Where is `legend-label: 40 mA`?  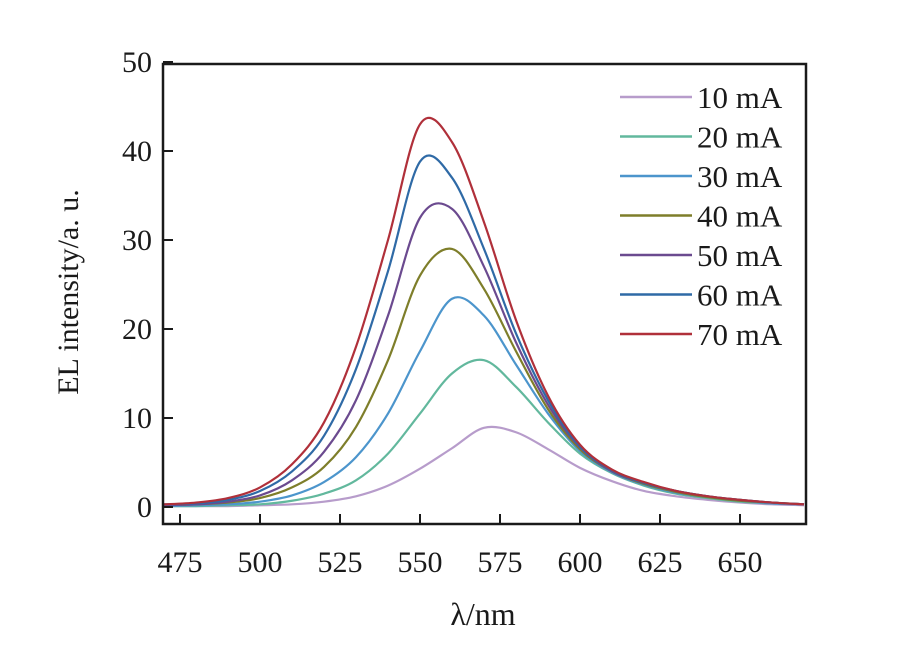 legend-label: 40 mA is located at coordinates (740, 216).